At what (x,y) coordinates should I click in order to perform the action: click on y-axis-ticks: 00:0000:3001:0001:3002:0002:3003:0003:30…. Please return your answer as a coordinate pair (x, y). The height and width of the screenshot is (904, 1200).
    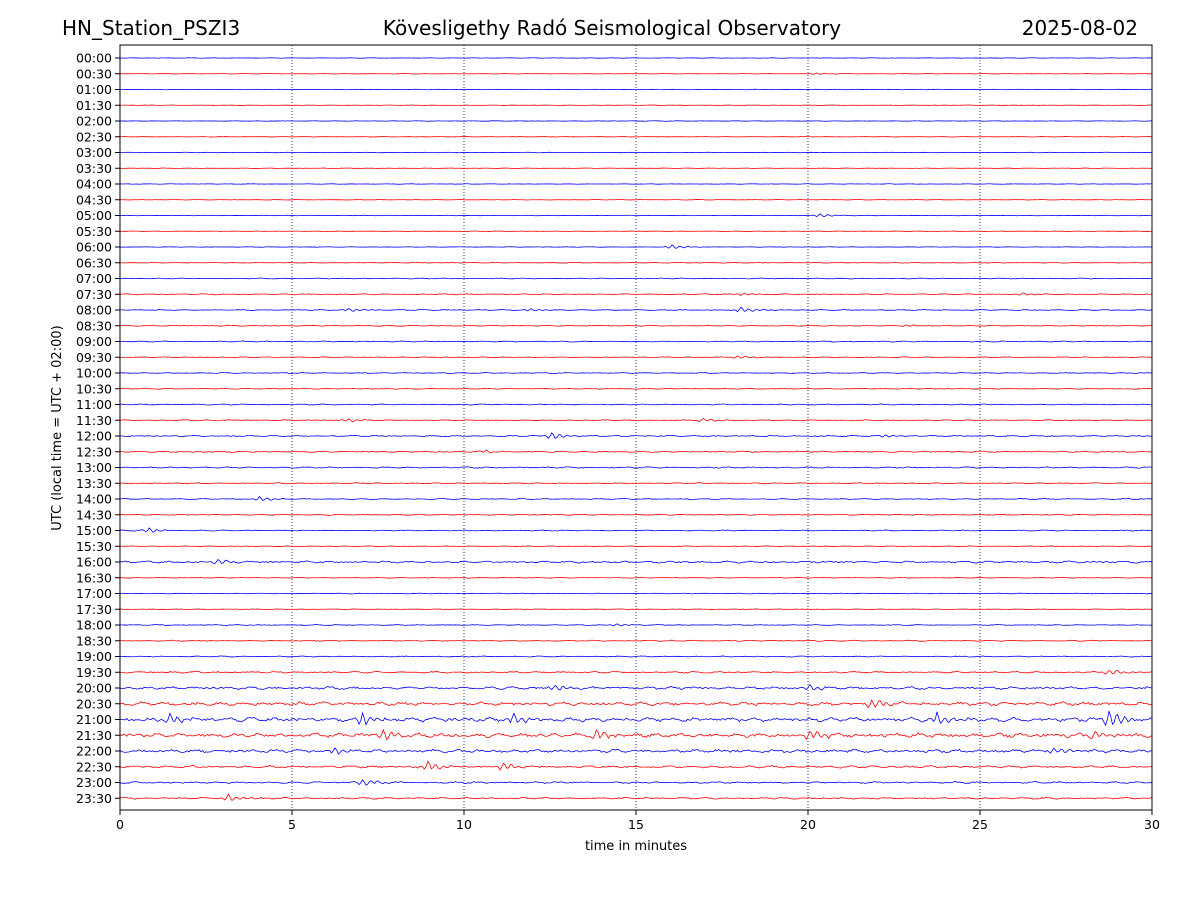
    Looking at the image, I should click on (98, 428).